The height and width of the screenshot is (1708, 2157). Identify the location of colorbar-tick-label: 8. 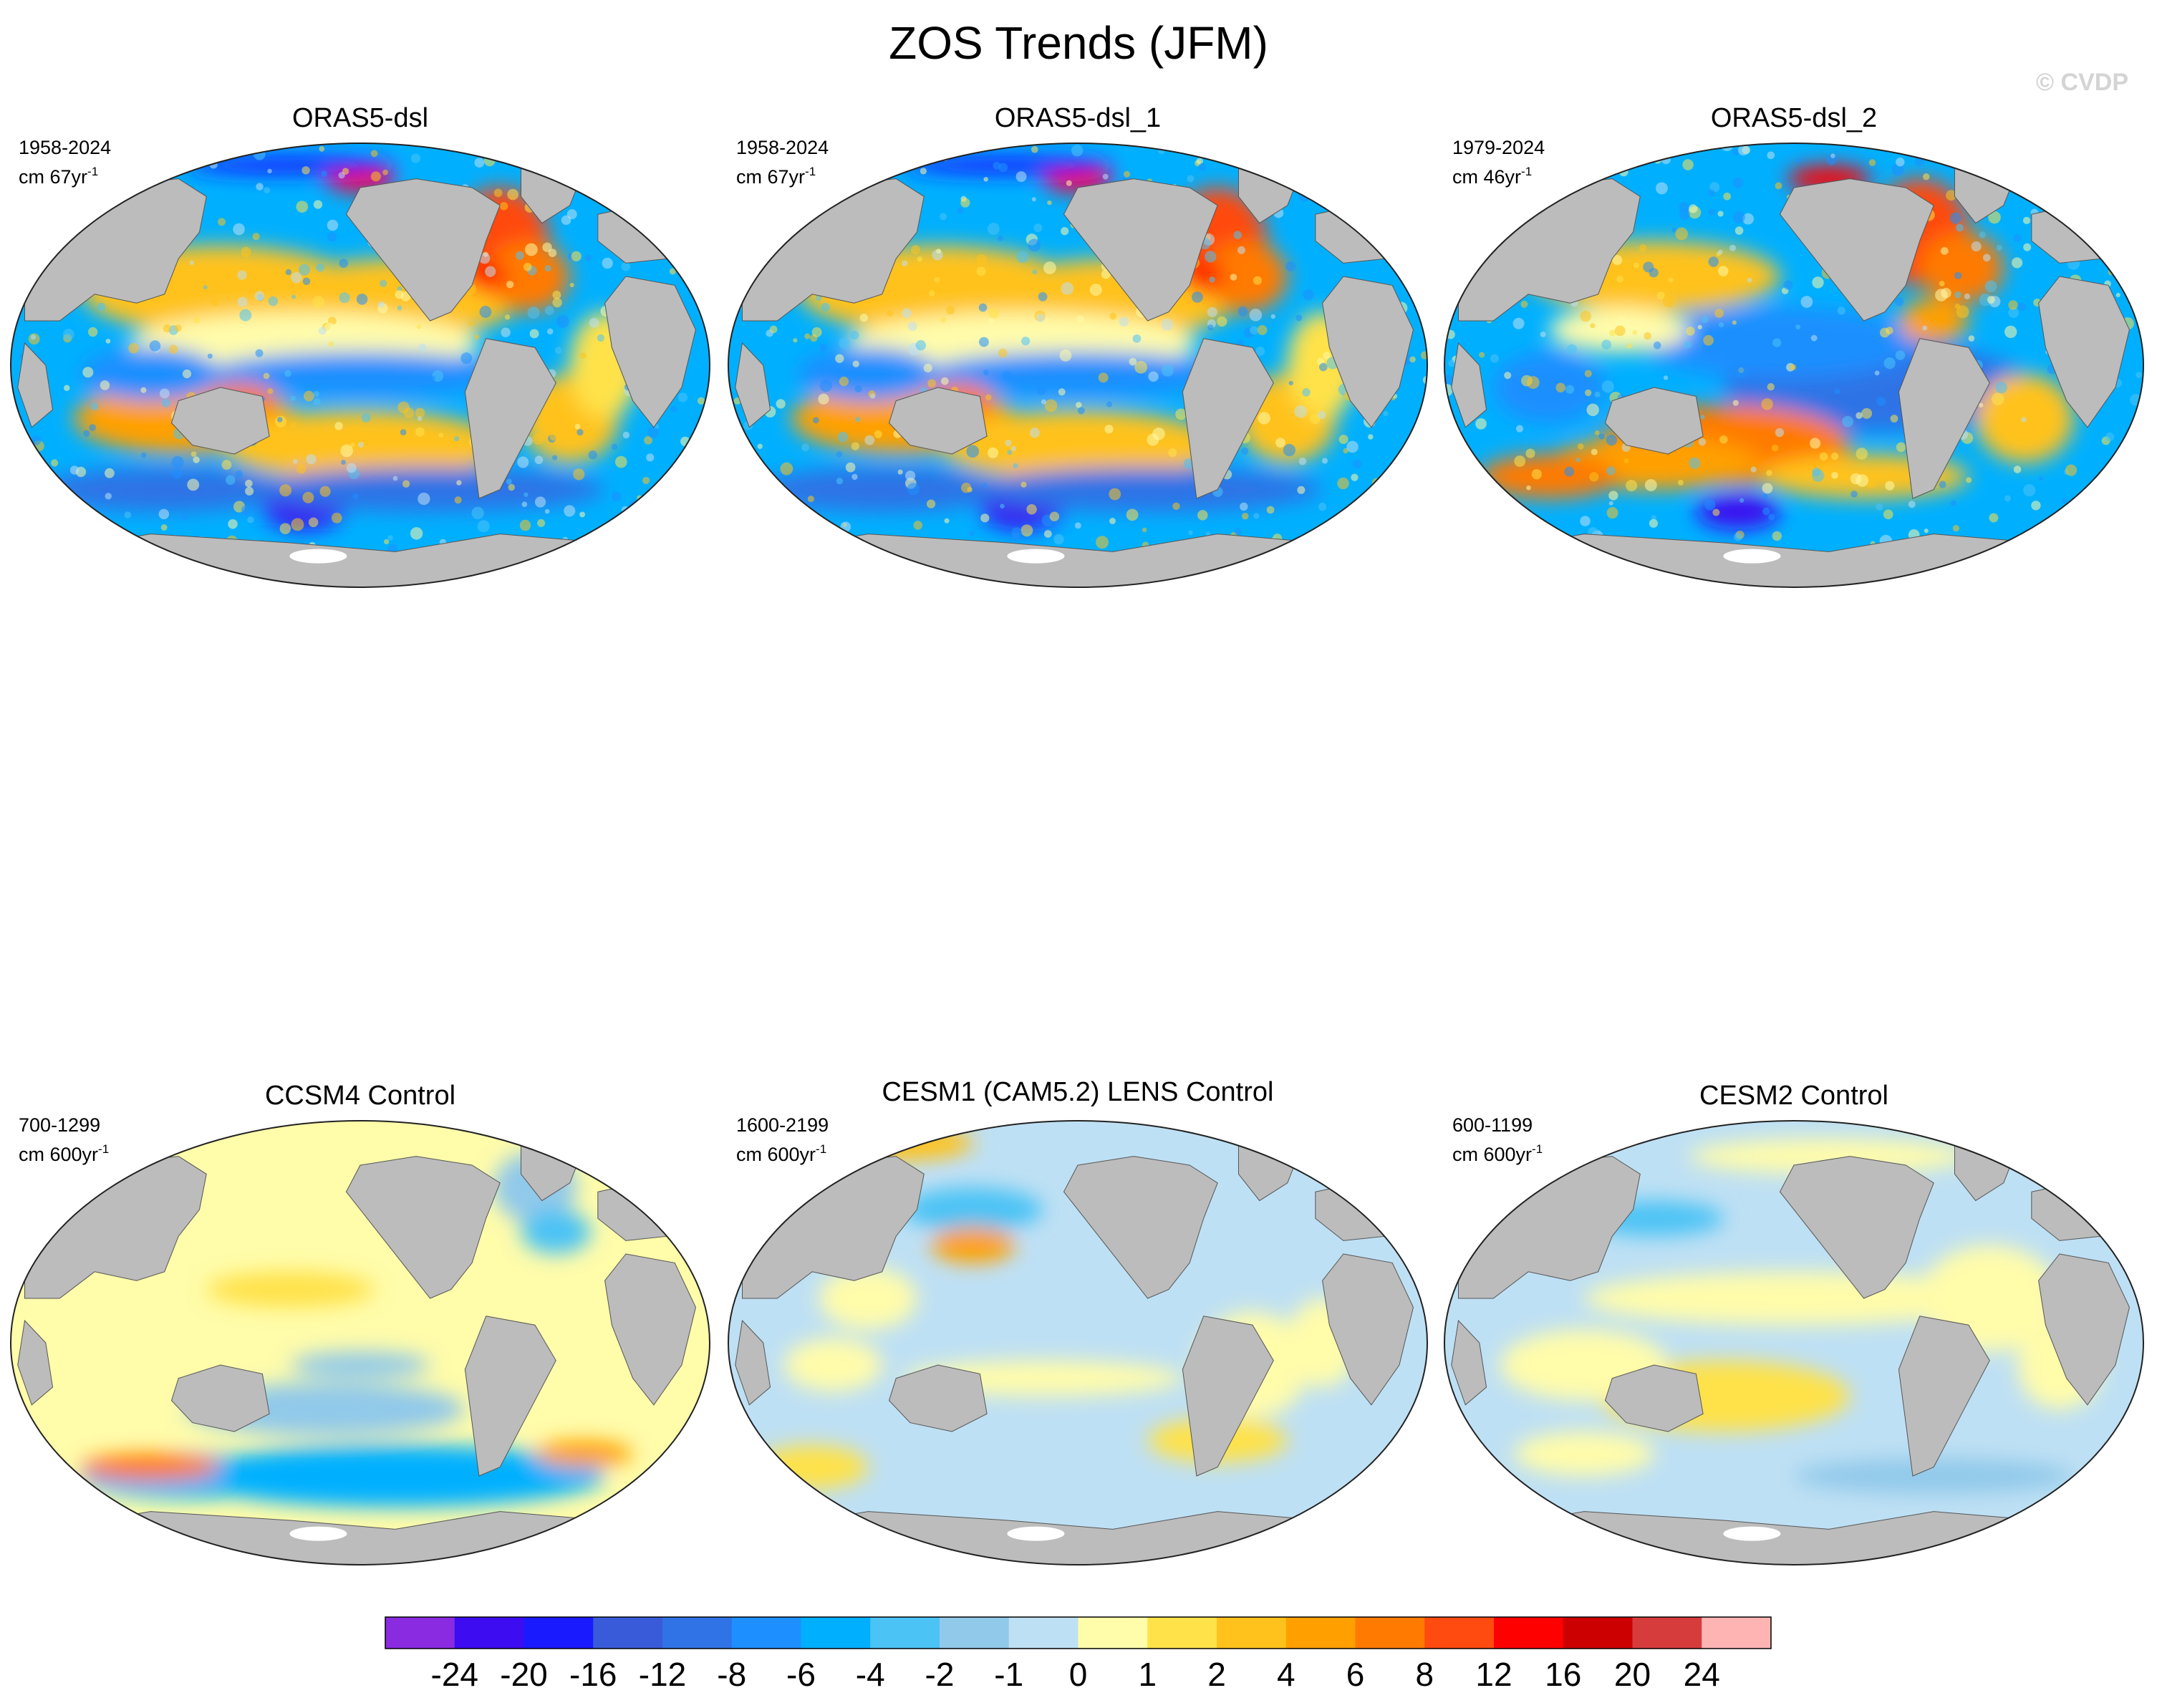
(1424, 1675).